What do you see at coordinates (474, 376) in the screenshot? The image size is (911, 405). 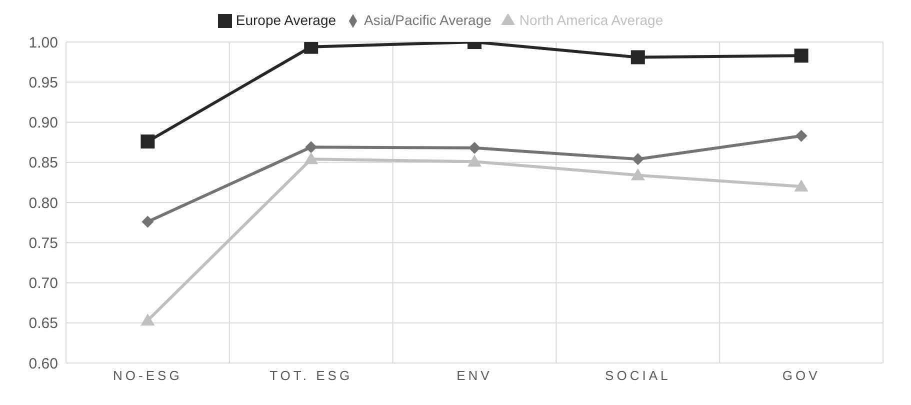 I see `x-tick-label: ENV` at bounding box center [474, 376].